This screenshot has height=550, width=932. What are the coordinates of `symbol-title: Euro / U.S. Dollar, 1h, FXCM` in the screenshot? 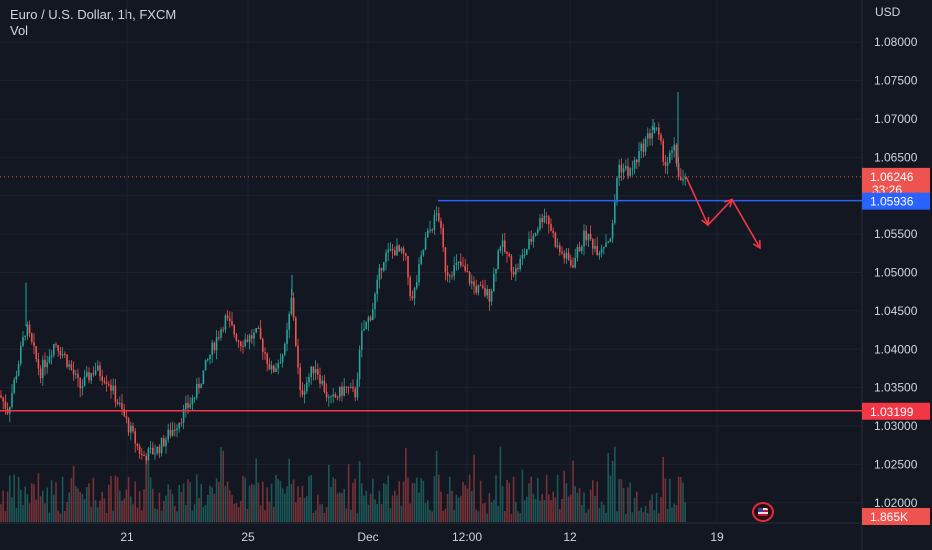 It's located at (93, 14).